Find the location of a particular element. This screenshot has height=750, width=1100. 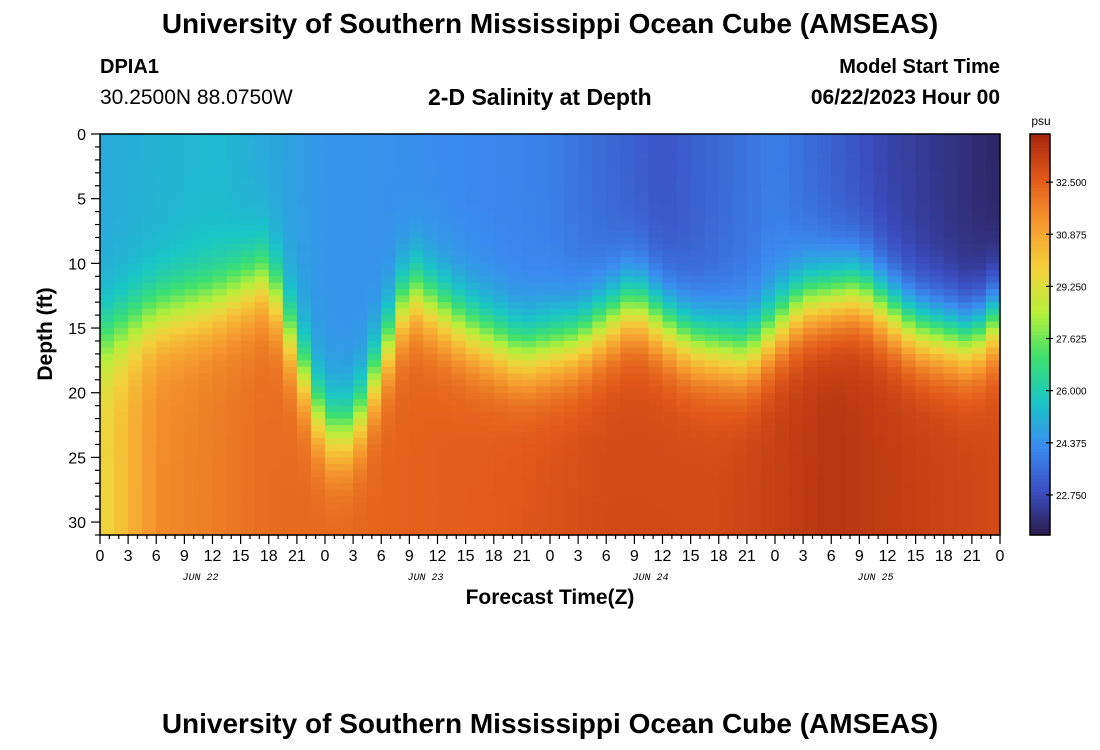

colorbar-tick-label: 29.250 is located at coordinates (1071, 287).